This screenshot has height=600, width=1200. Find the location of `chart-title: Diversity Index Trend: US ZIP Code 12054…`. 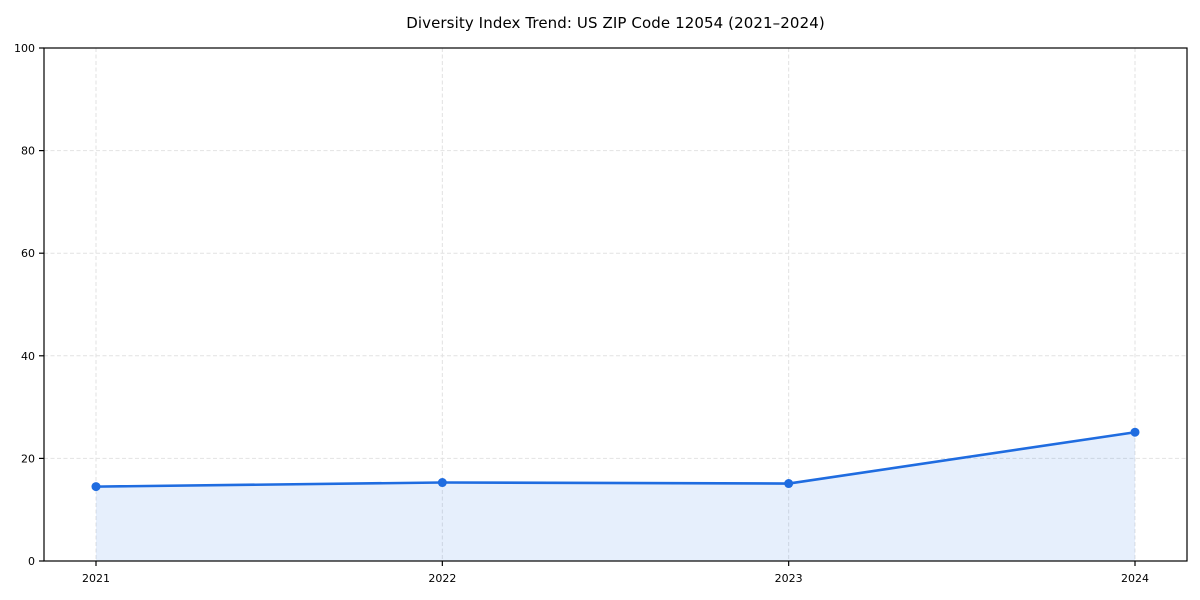

chart-title: Diversity Index Trend: US ZIP Code 12054… is located at coordinates (615, 23).